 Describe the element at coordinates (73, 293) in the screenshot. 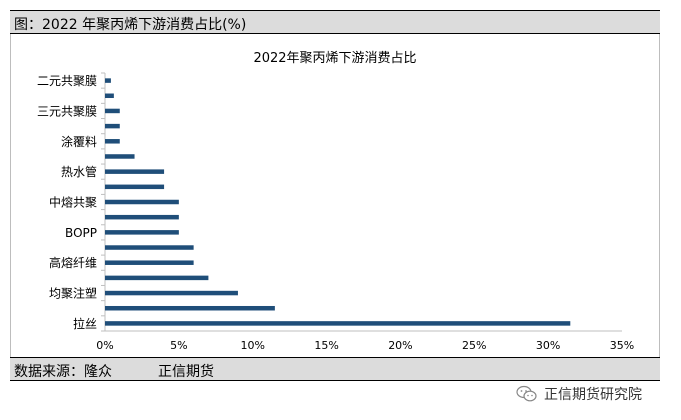

I see `category-label: 均聚注塑` at that location.